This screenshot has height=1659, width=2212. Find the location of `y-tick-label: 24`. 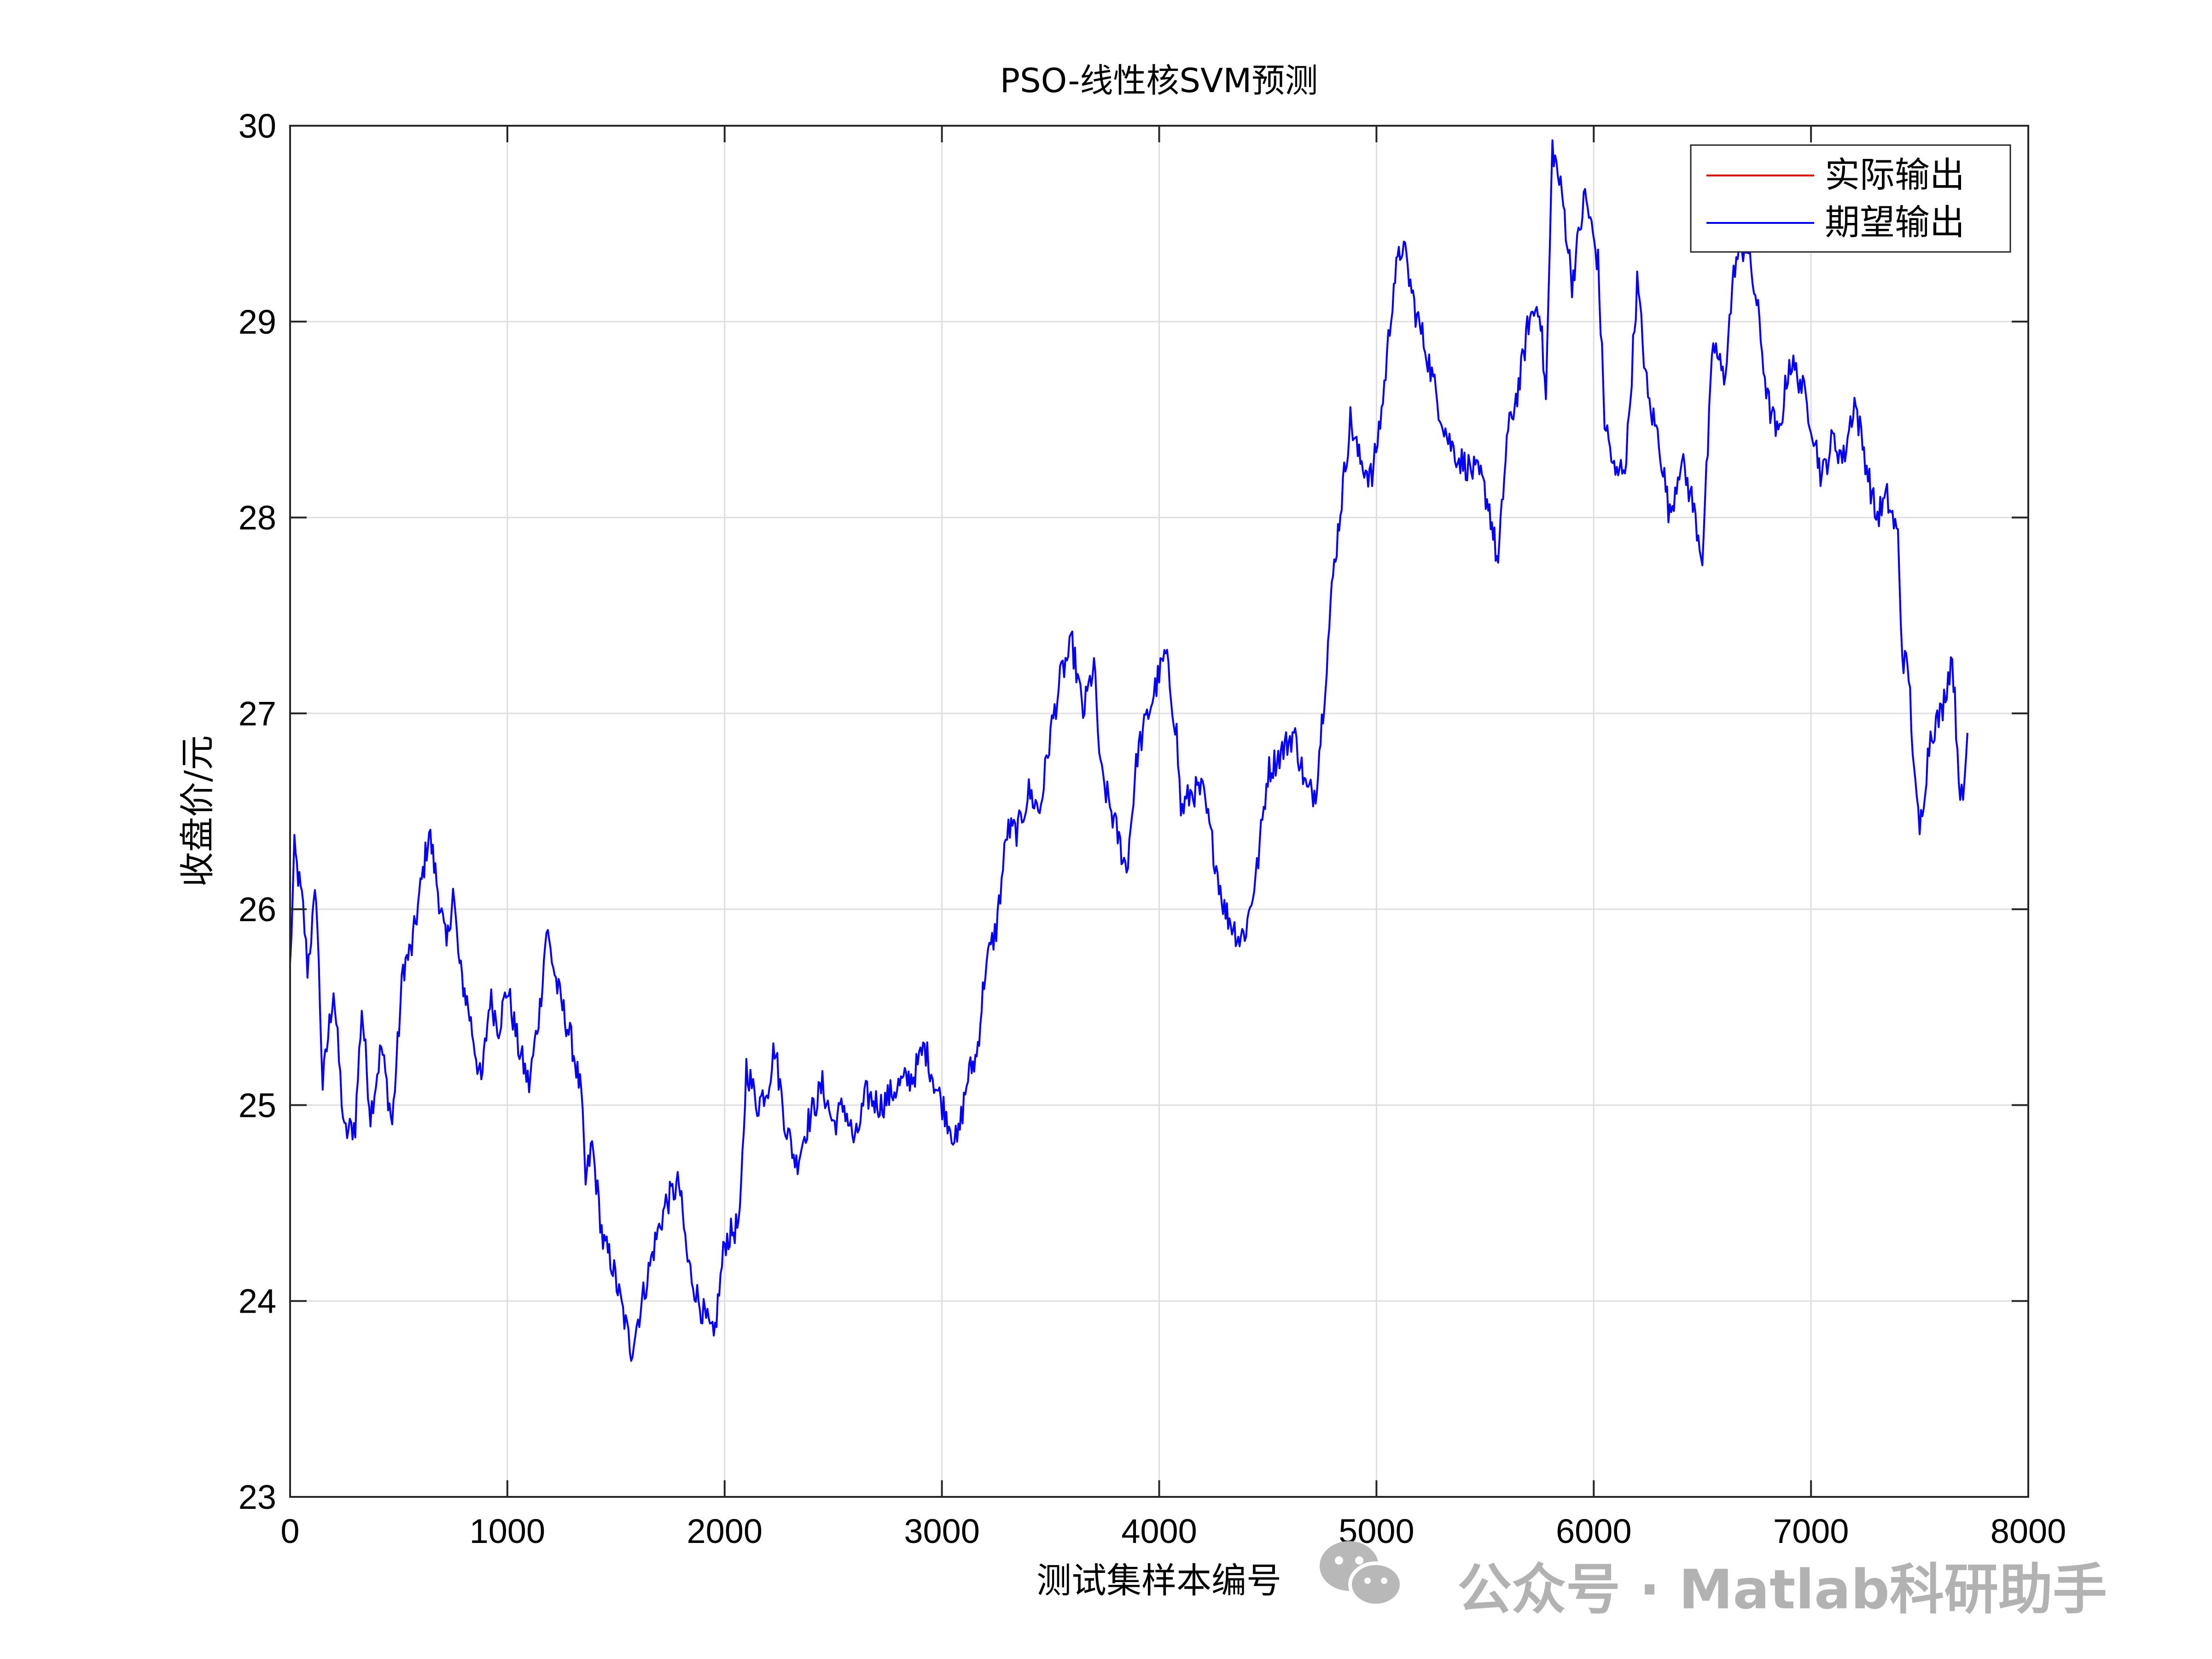

y-tick-label: 24 is located at coordinates (257, 1301).